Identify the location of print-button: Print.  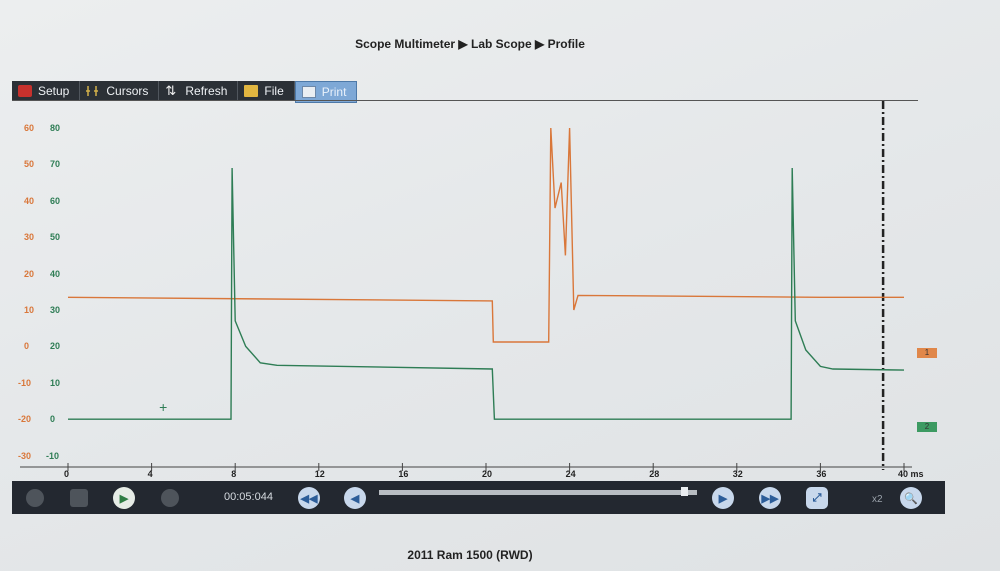
(326, 92).